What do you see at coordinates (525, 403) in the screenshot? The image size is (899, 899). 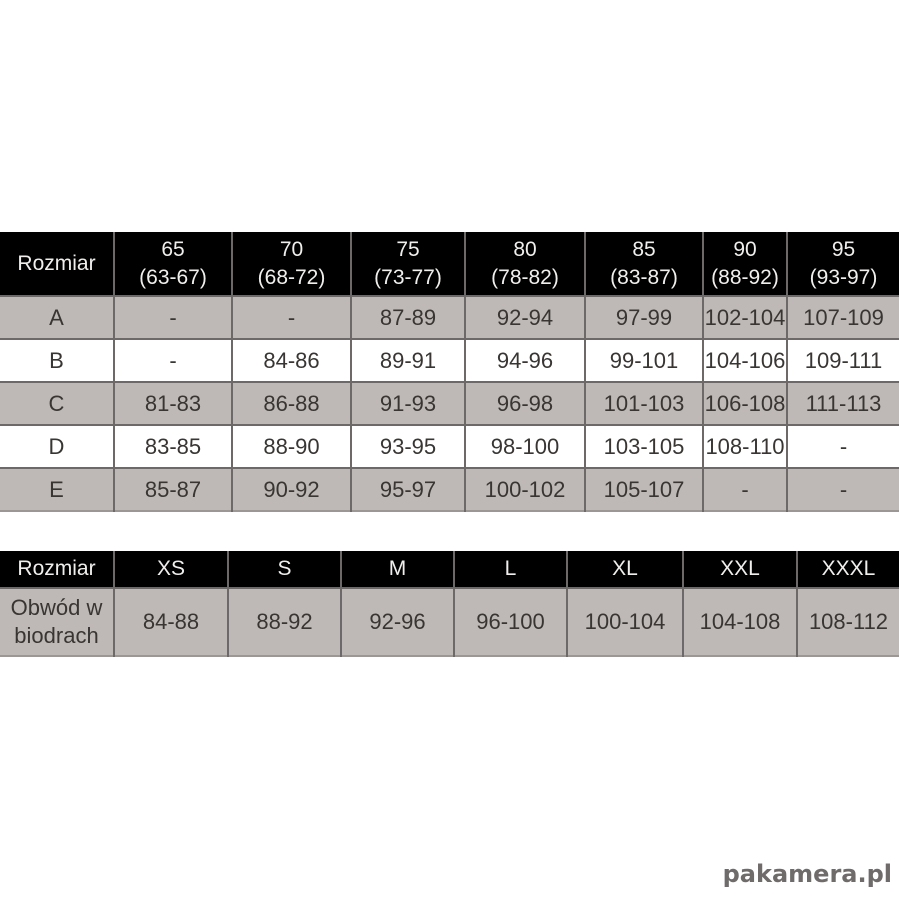 I see `value-cell: 96-98` at bounding box center [525, 403].